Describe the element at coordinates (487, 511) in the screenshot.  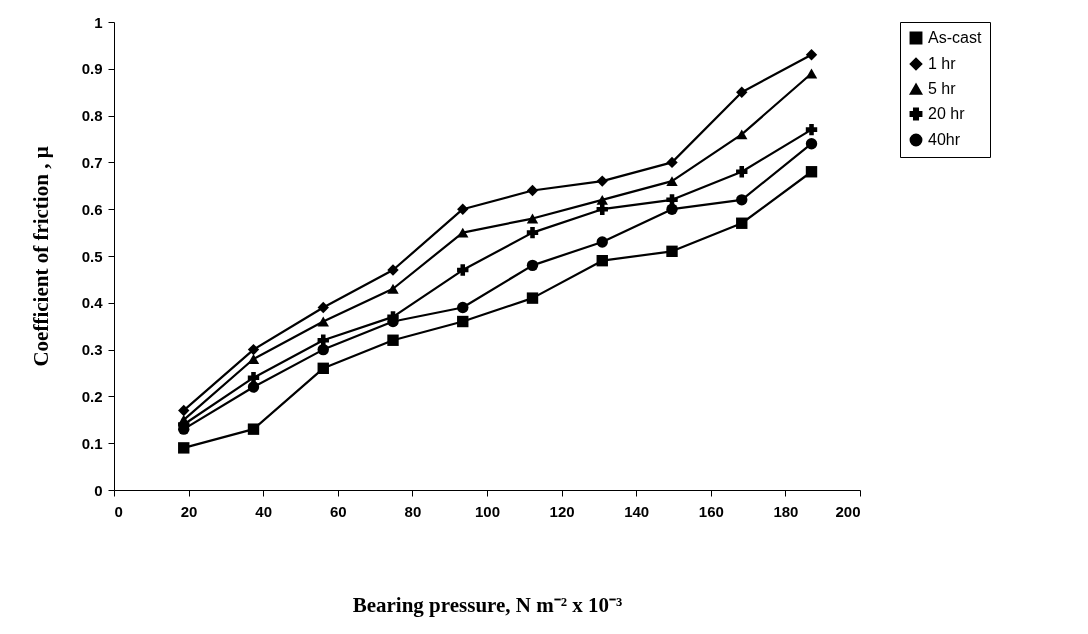
I see `x-tick-label: 100` at that location.